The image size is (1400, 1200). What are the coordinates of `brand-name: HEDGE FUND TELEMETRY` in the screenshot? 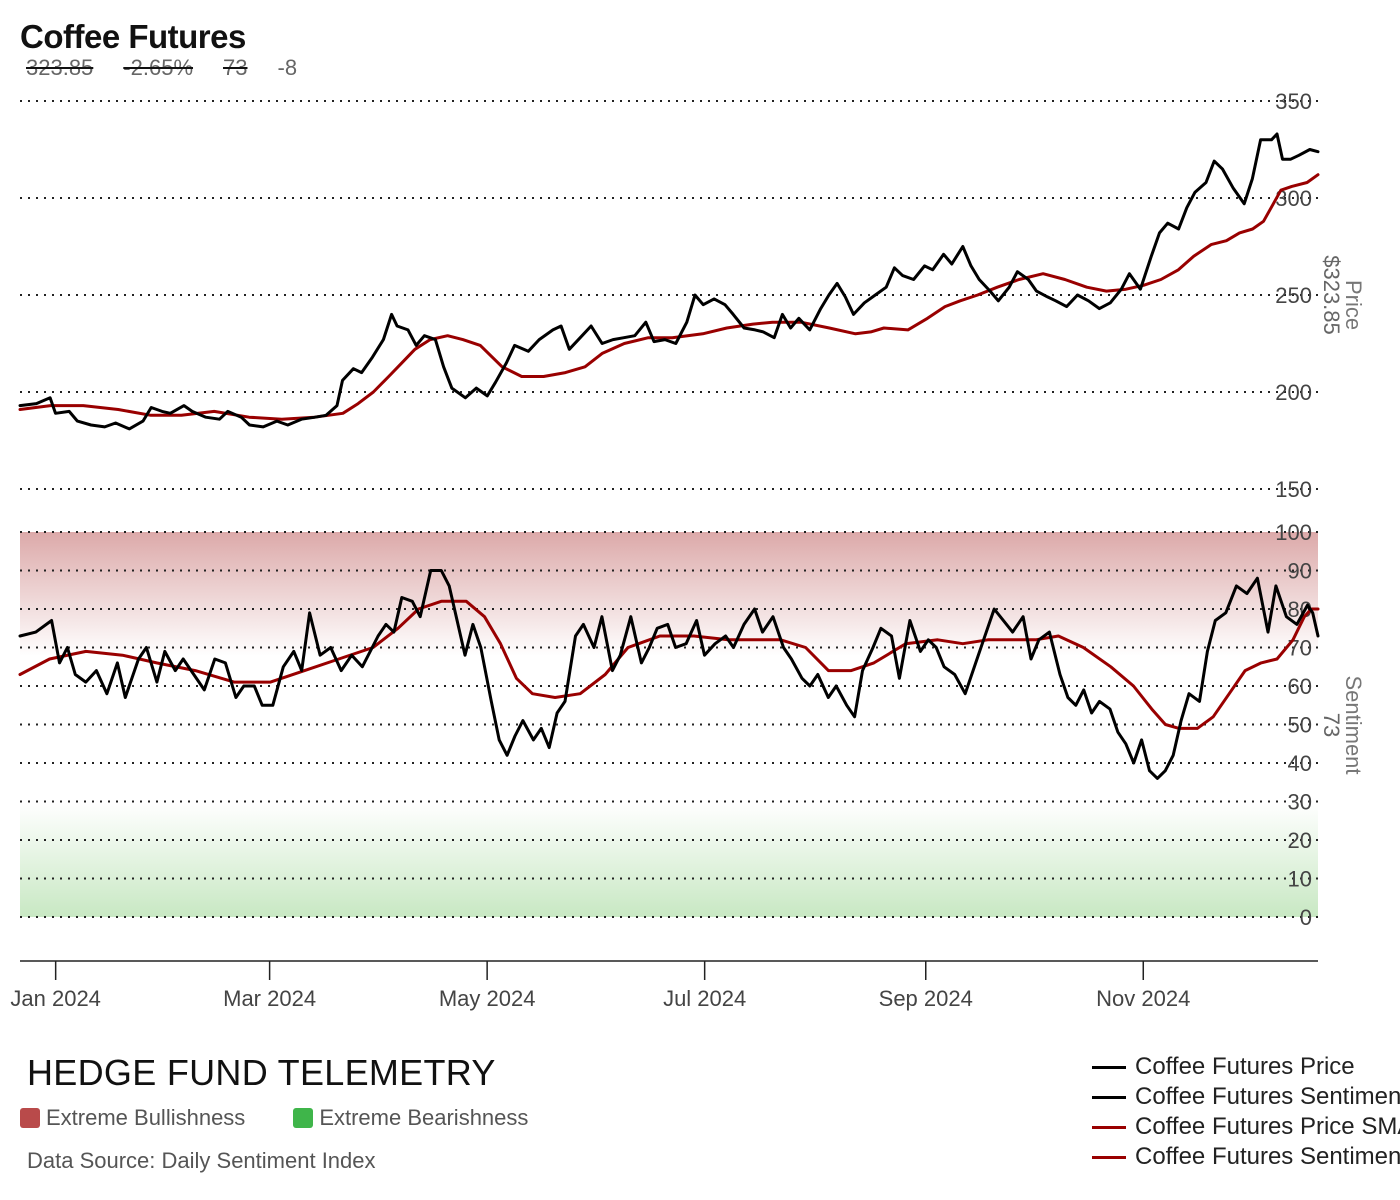 It's located at (261, 1072).